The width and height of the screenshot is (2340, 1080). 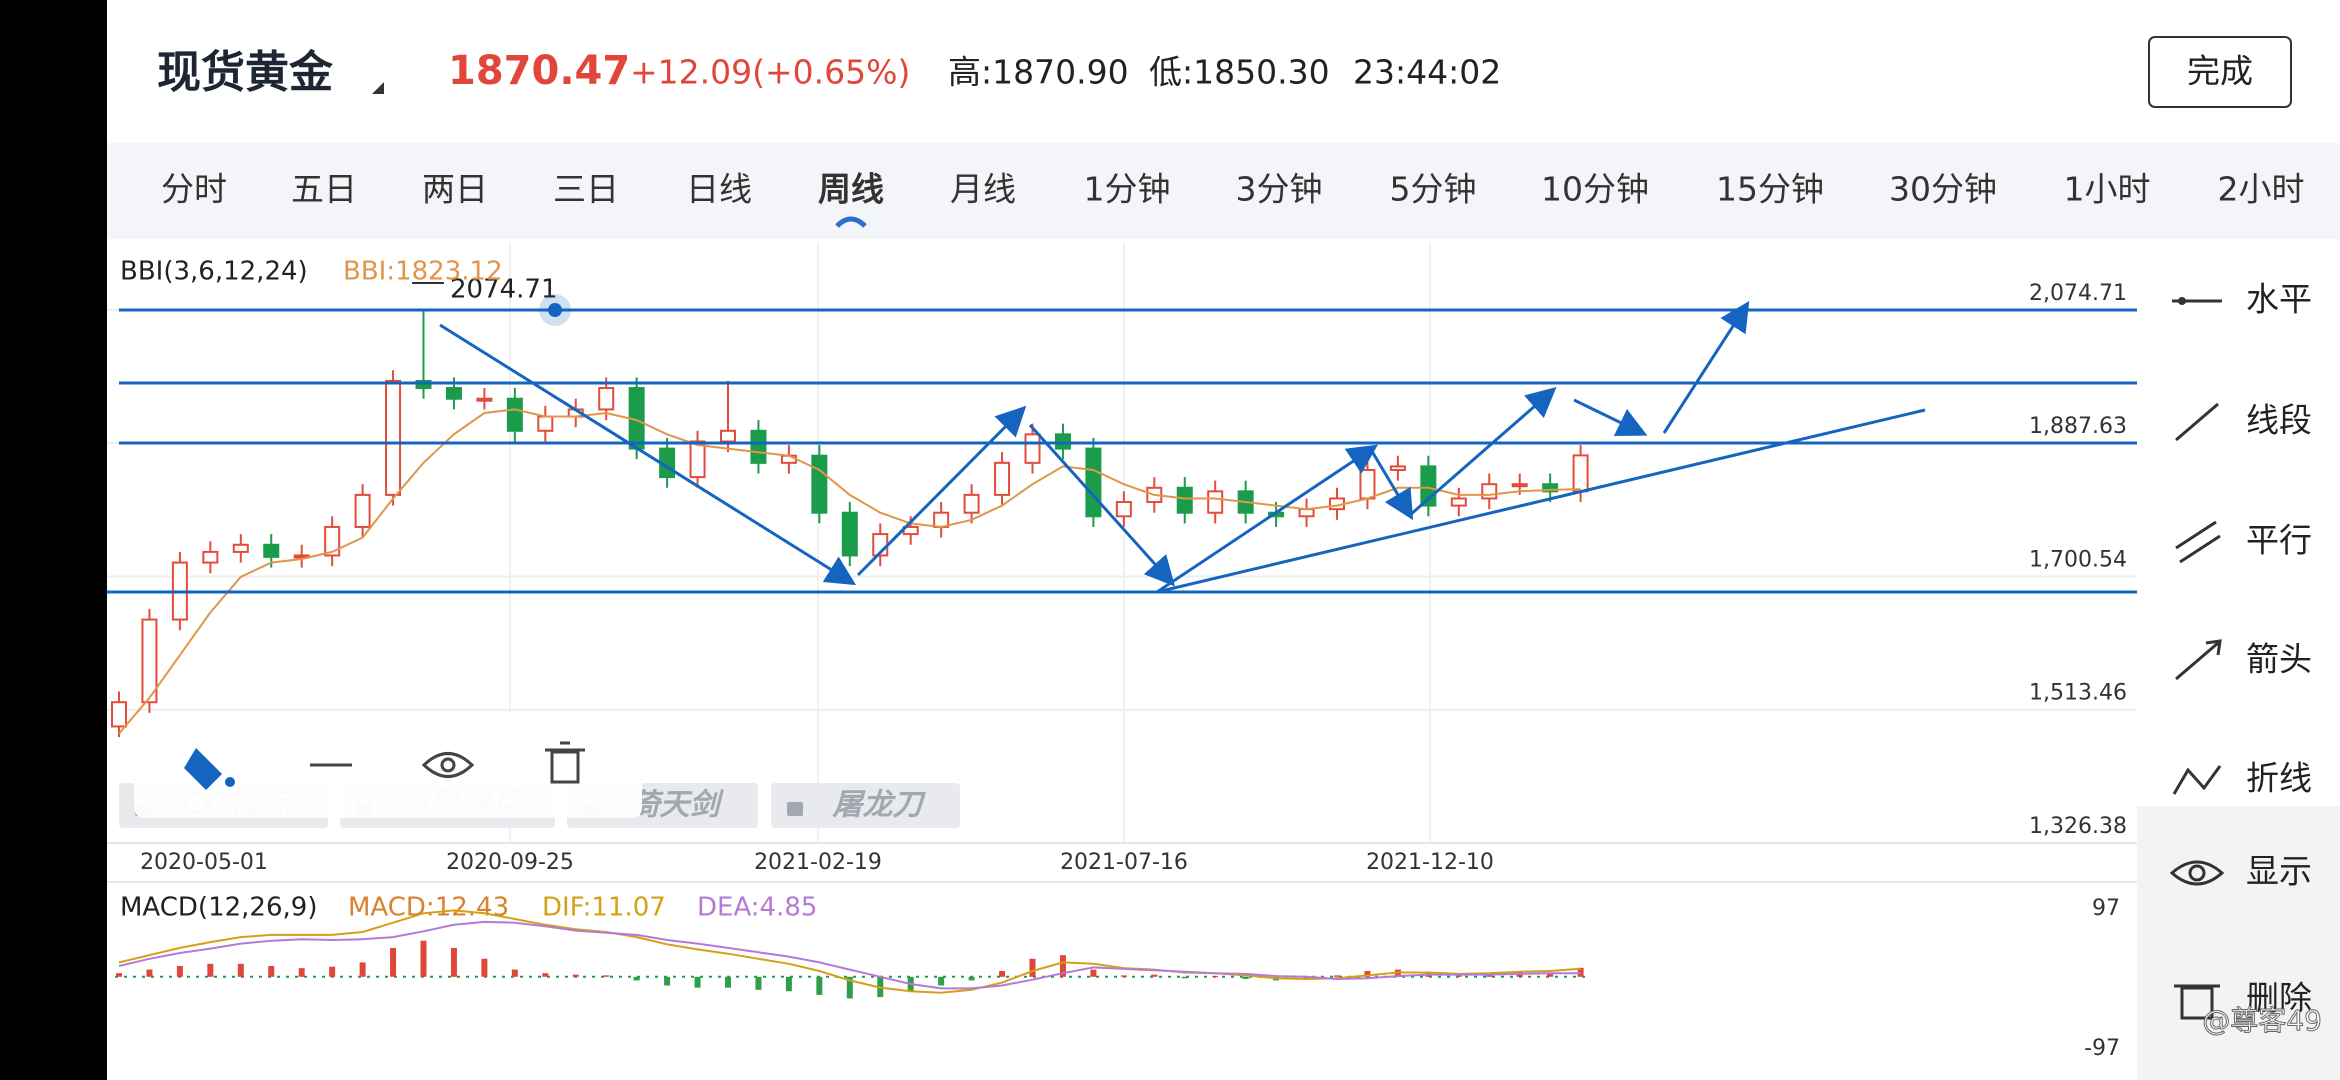 I want to click on done-button, so click(x=2220, y=72).